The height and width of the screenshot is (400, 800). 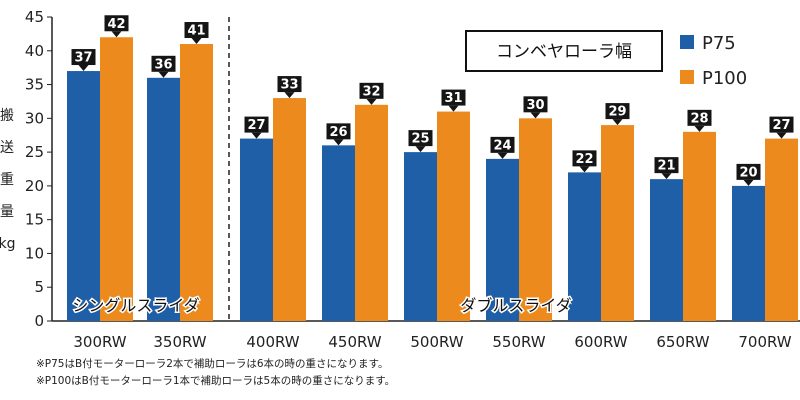 What do you see at coordinates (666, 250) in the screenshot?
I see `bar-p75-650rw` at bounding box center [666, 250].